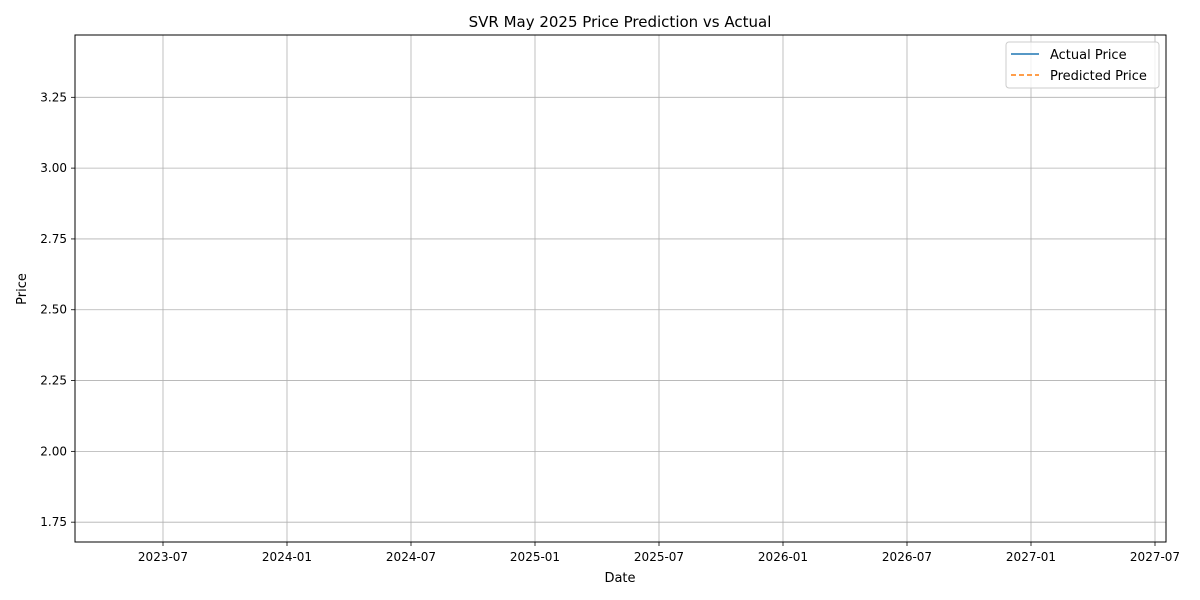 Image resolution: width=1200 pixels, height=600 pixels. Describe the element at coordinates (1155, 557) in the screenshot. I see `x-tick-label: 2027-07` at that location.